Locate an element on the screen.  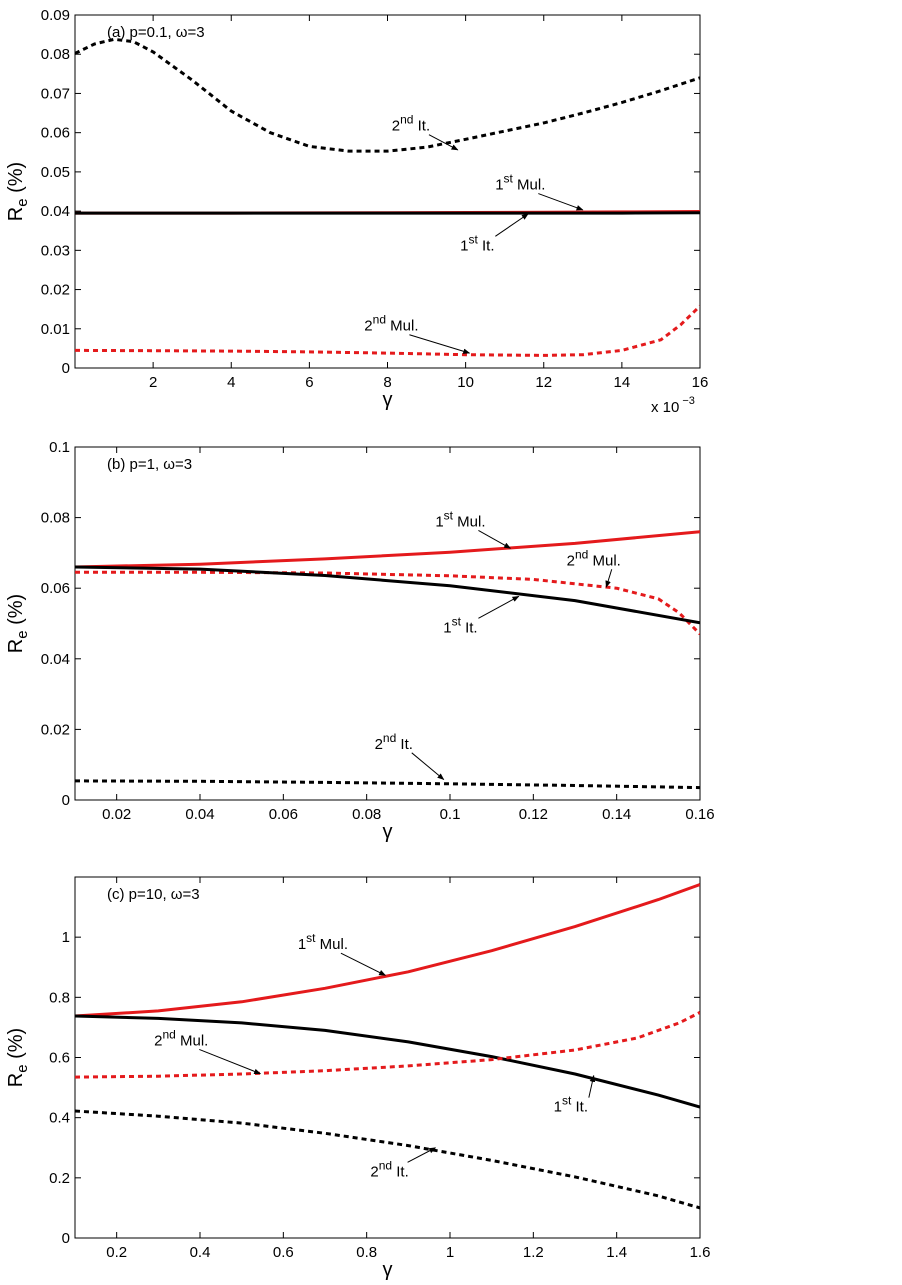
x-tick-label: 1.2 is located at coordinates (533, 1252).